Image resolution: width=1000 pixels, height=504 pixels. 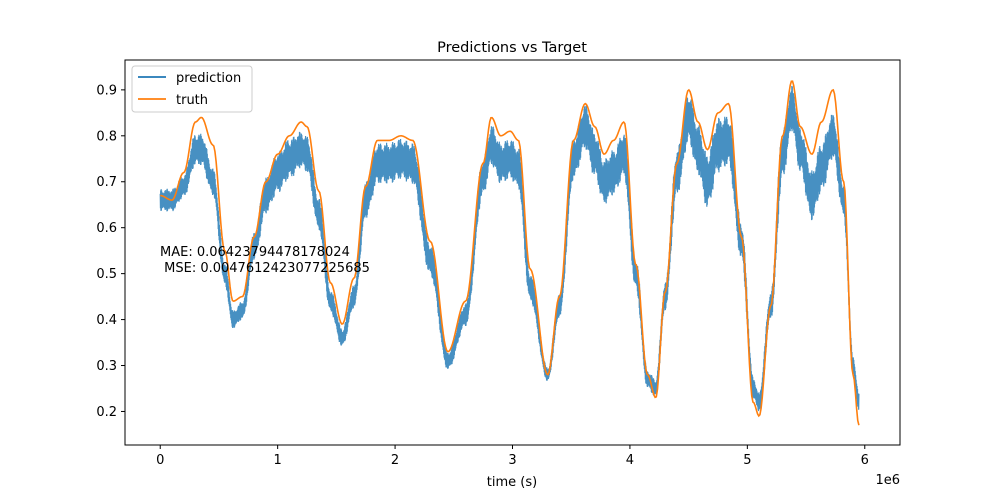 I want to click on y-tick-label: 0.9, so click(x=106, y=90).